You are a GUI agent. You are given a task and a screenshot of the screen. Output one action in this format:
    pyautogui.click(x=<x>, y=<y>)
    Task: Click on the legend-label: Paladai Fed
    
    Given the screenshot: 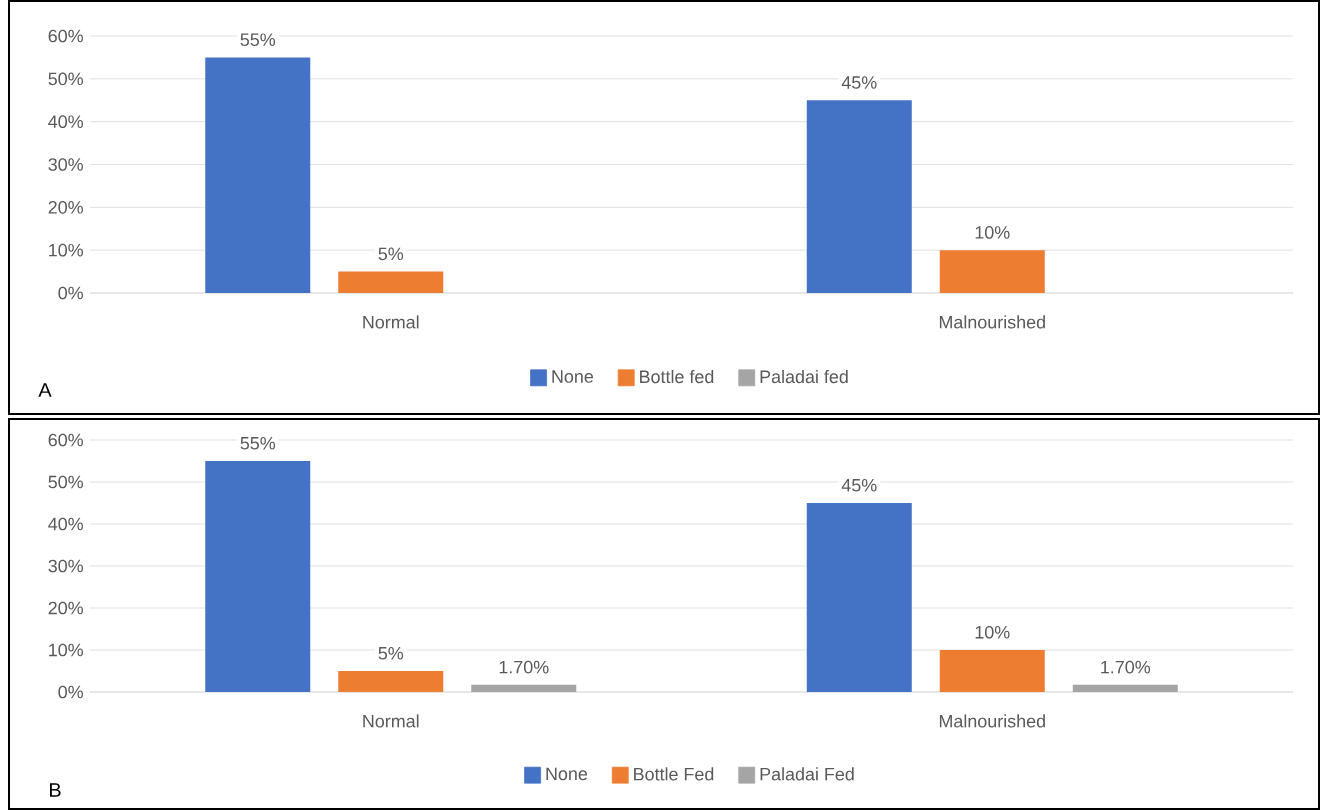 What is the action you would take?
    pyautogui.click(x=807, y=774)
    